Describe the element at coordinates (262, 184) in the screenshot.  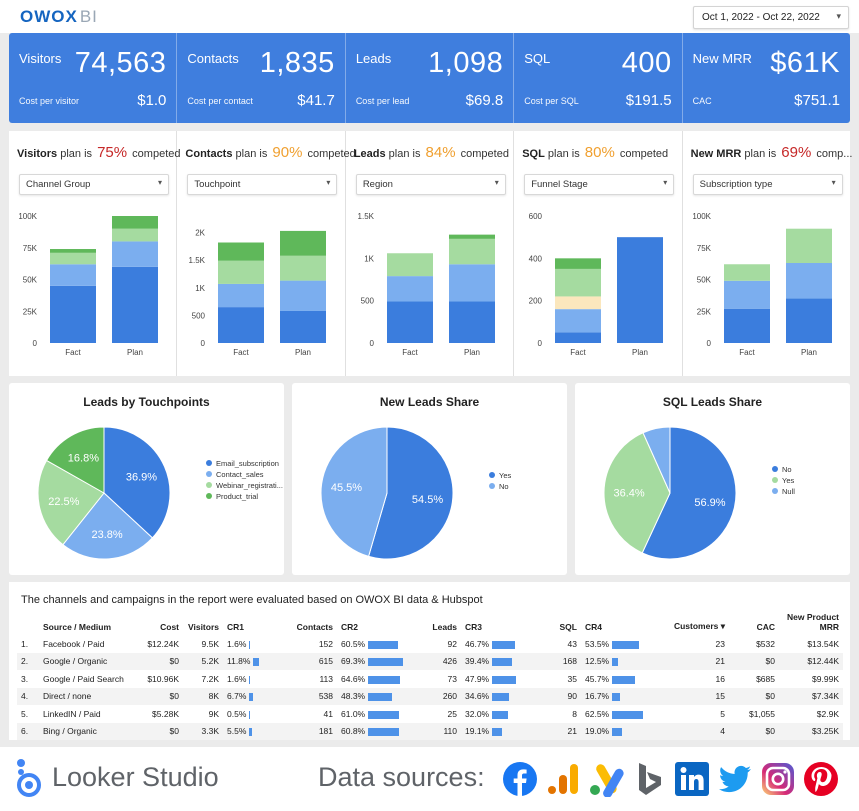
I see `touchpoint-dropdown: Touchpoint ▾` at that location.